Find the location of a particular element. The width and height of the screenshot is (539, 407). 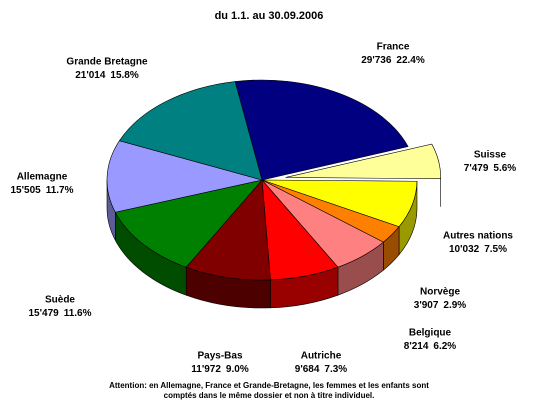

share-label: 2.9% is located at coordinates (454, 305).